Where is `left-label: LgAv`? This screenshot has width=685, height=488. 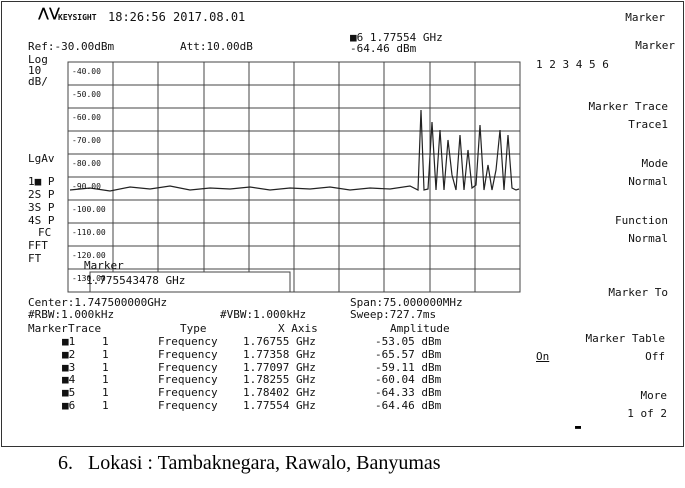 left-label: LgAv is located at coordinates (41, 158).